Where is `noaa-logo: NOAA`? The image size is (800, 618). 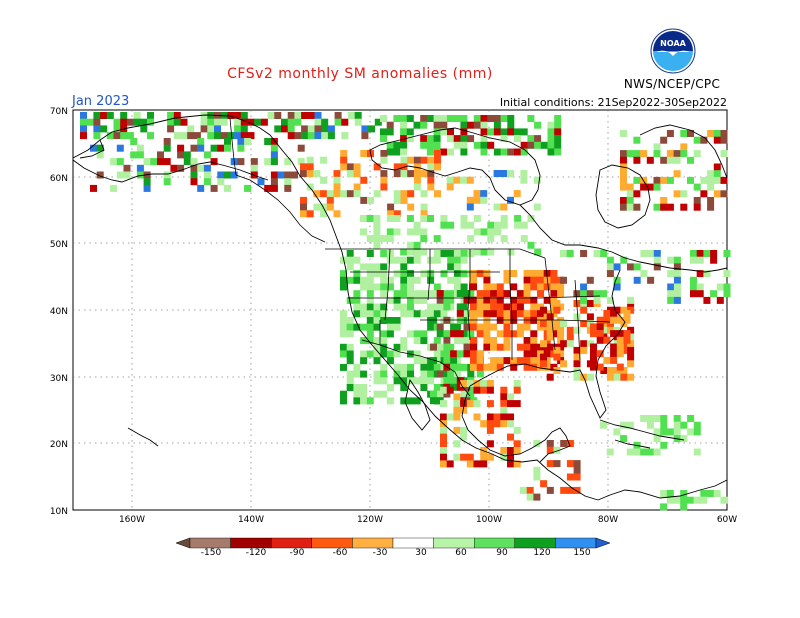
noaa-logo: NOAA is located at coordinates (673, 51).